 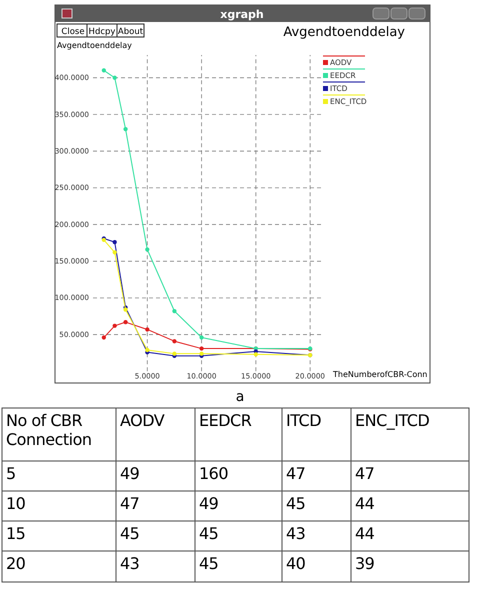 What do you see at coordinates (16, 503) in the screenshot?
I see `y-tick-label: 10` at bounding box center [16, 503].